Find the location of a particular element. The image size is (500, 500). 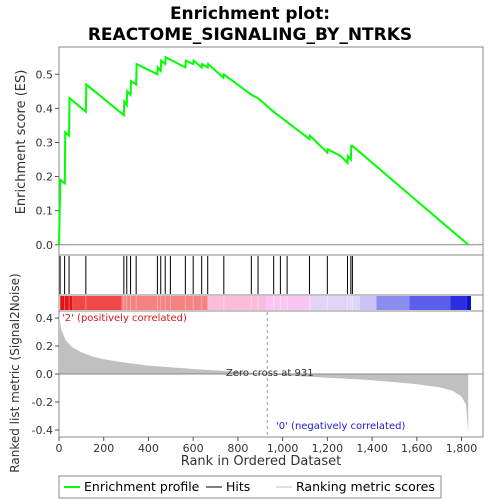

legend-enrichment-label: Enrichment profile is located at coordinates (142, 486).